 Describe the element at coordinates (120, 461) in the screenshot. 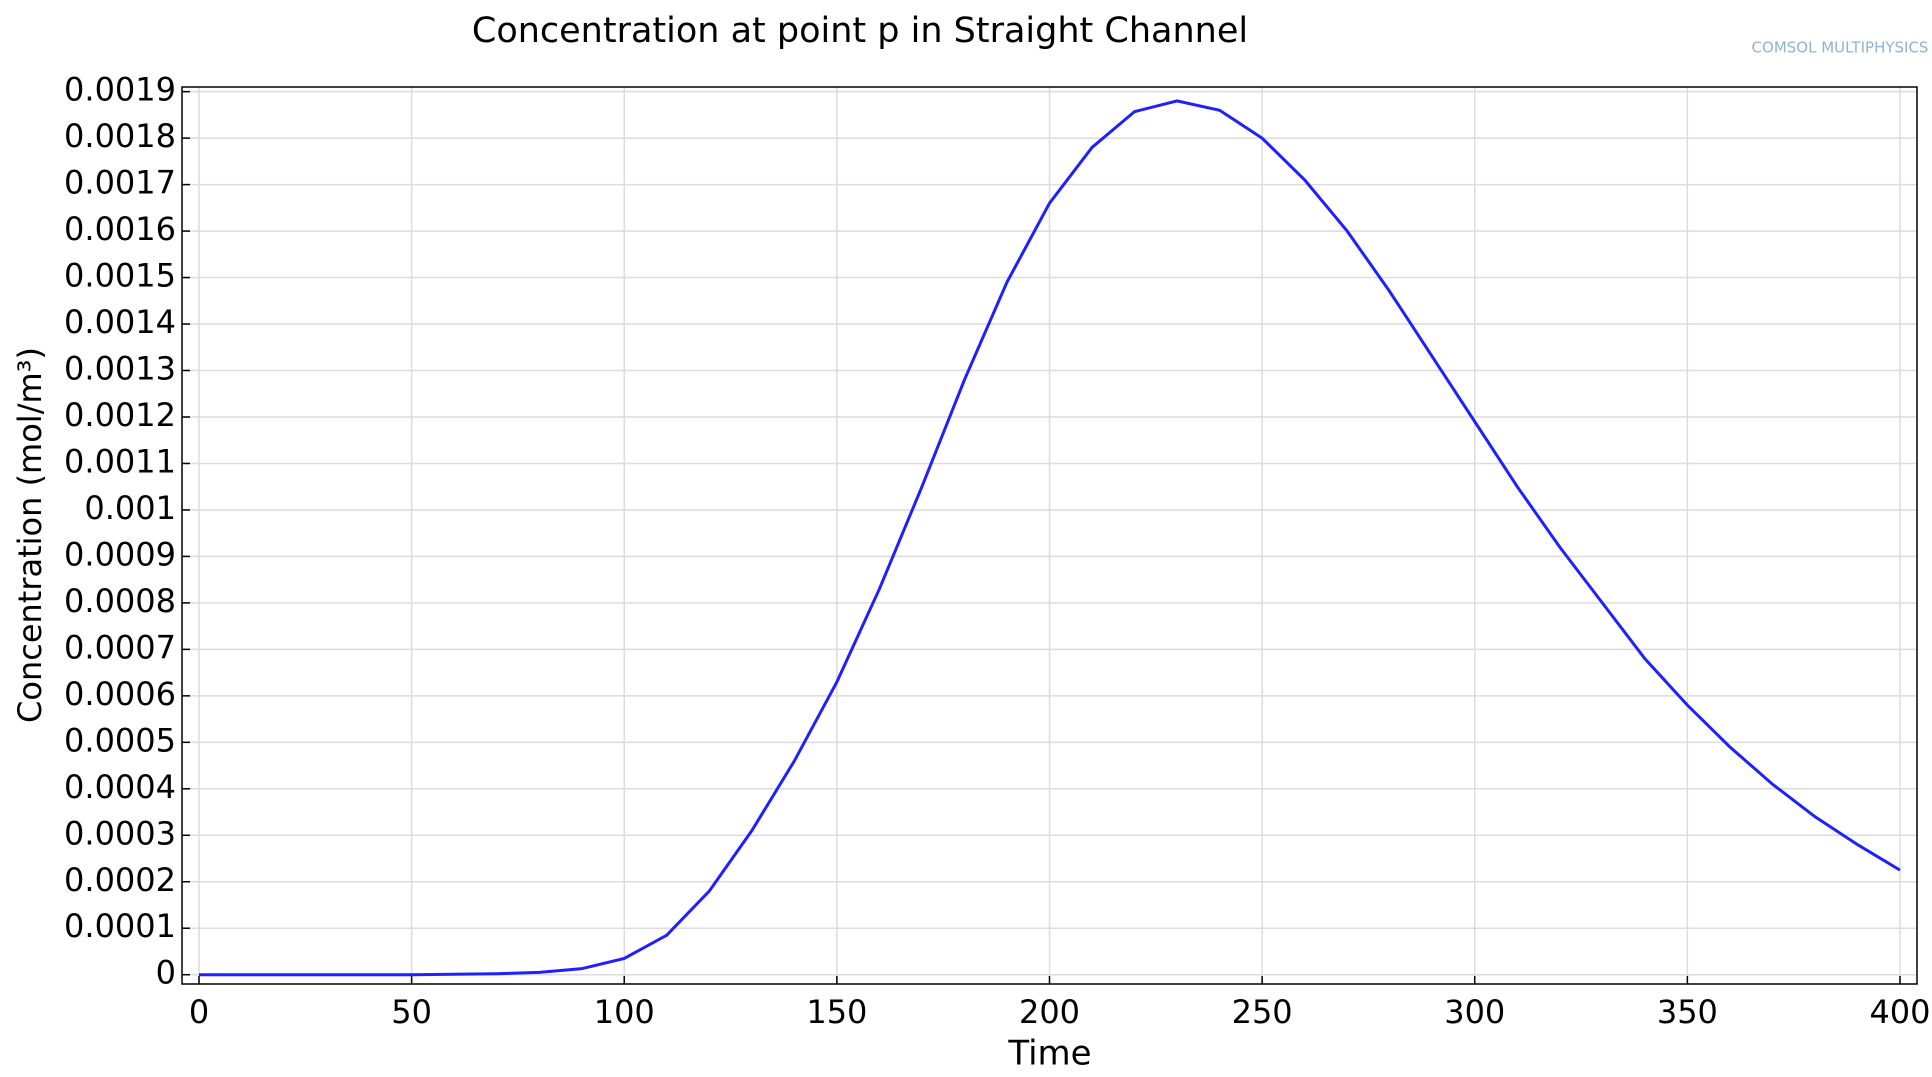

I see `y-tick-label: 0.0011` at that location.